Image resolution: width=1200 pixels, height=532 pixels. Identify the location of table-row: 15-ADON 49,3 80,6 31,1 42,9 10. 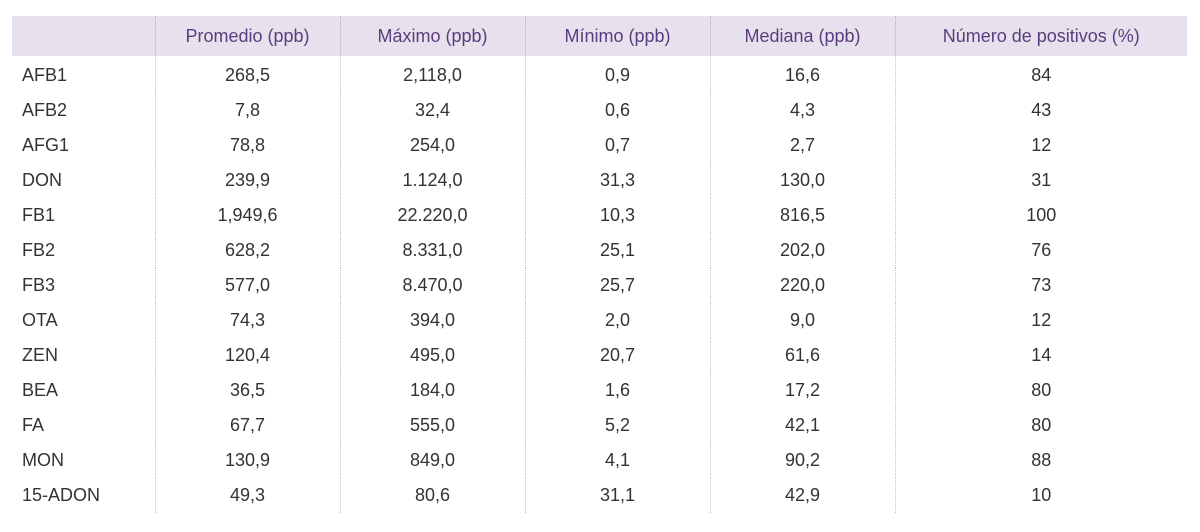
(599, 495).